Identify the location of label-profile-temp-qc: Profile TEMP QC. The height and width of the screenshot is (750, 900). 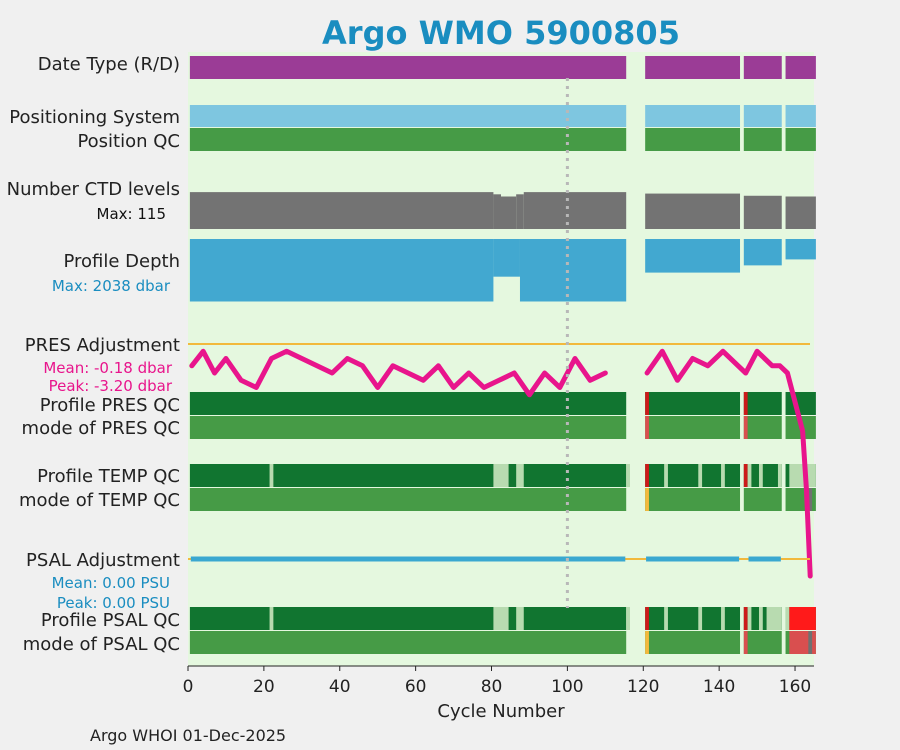
(108, 476).